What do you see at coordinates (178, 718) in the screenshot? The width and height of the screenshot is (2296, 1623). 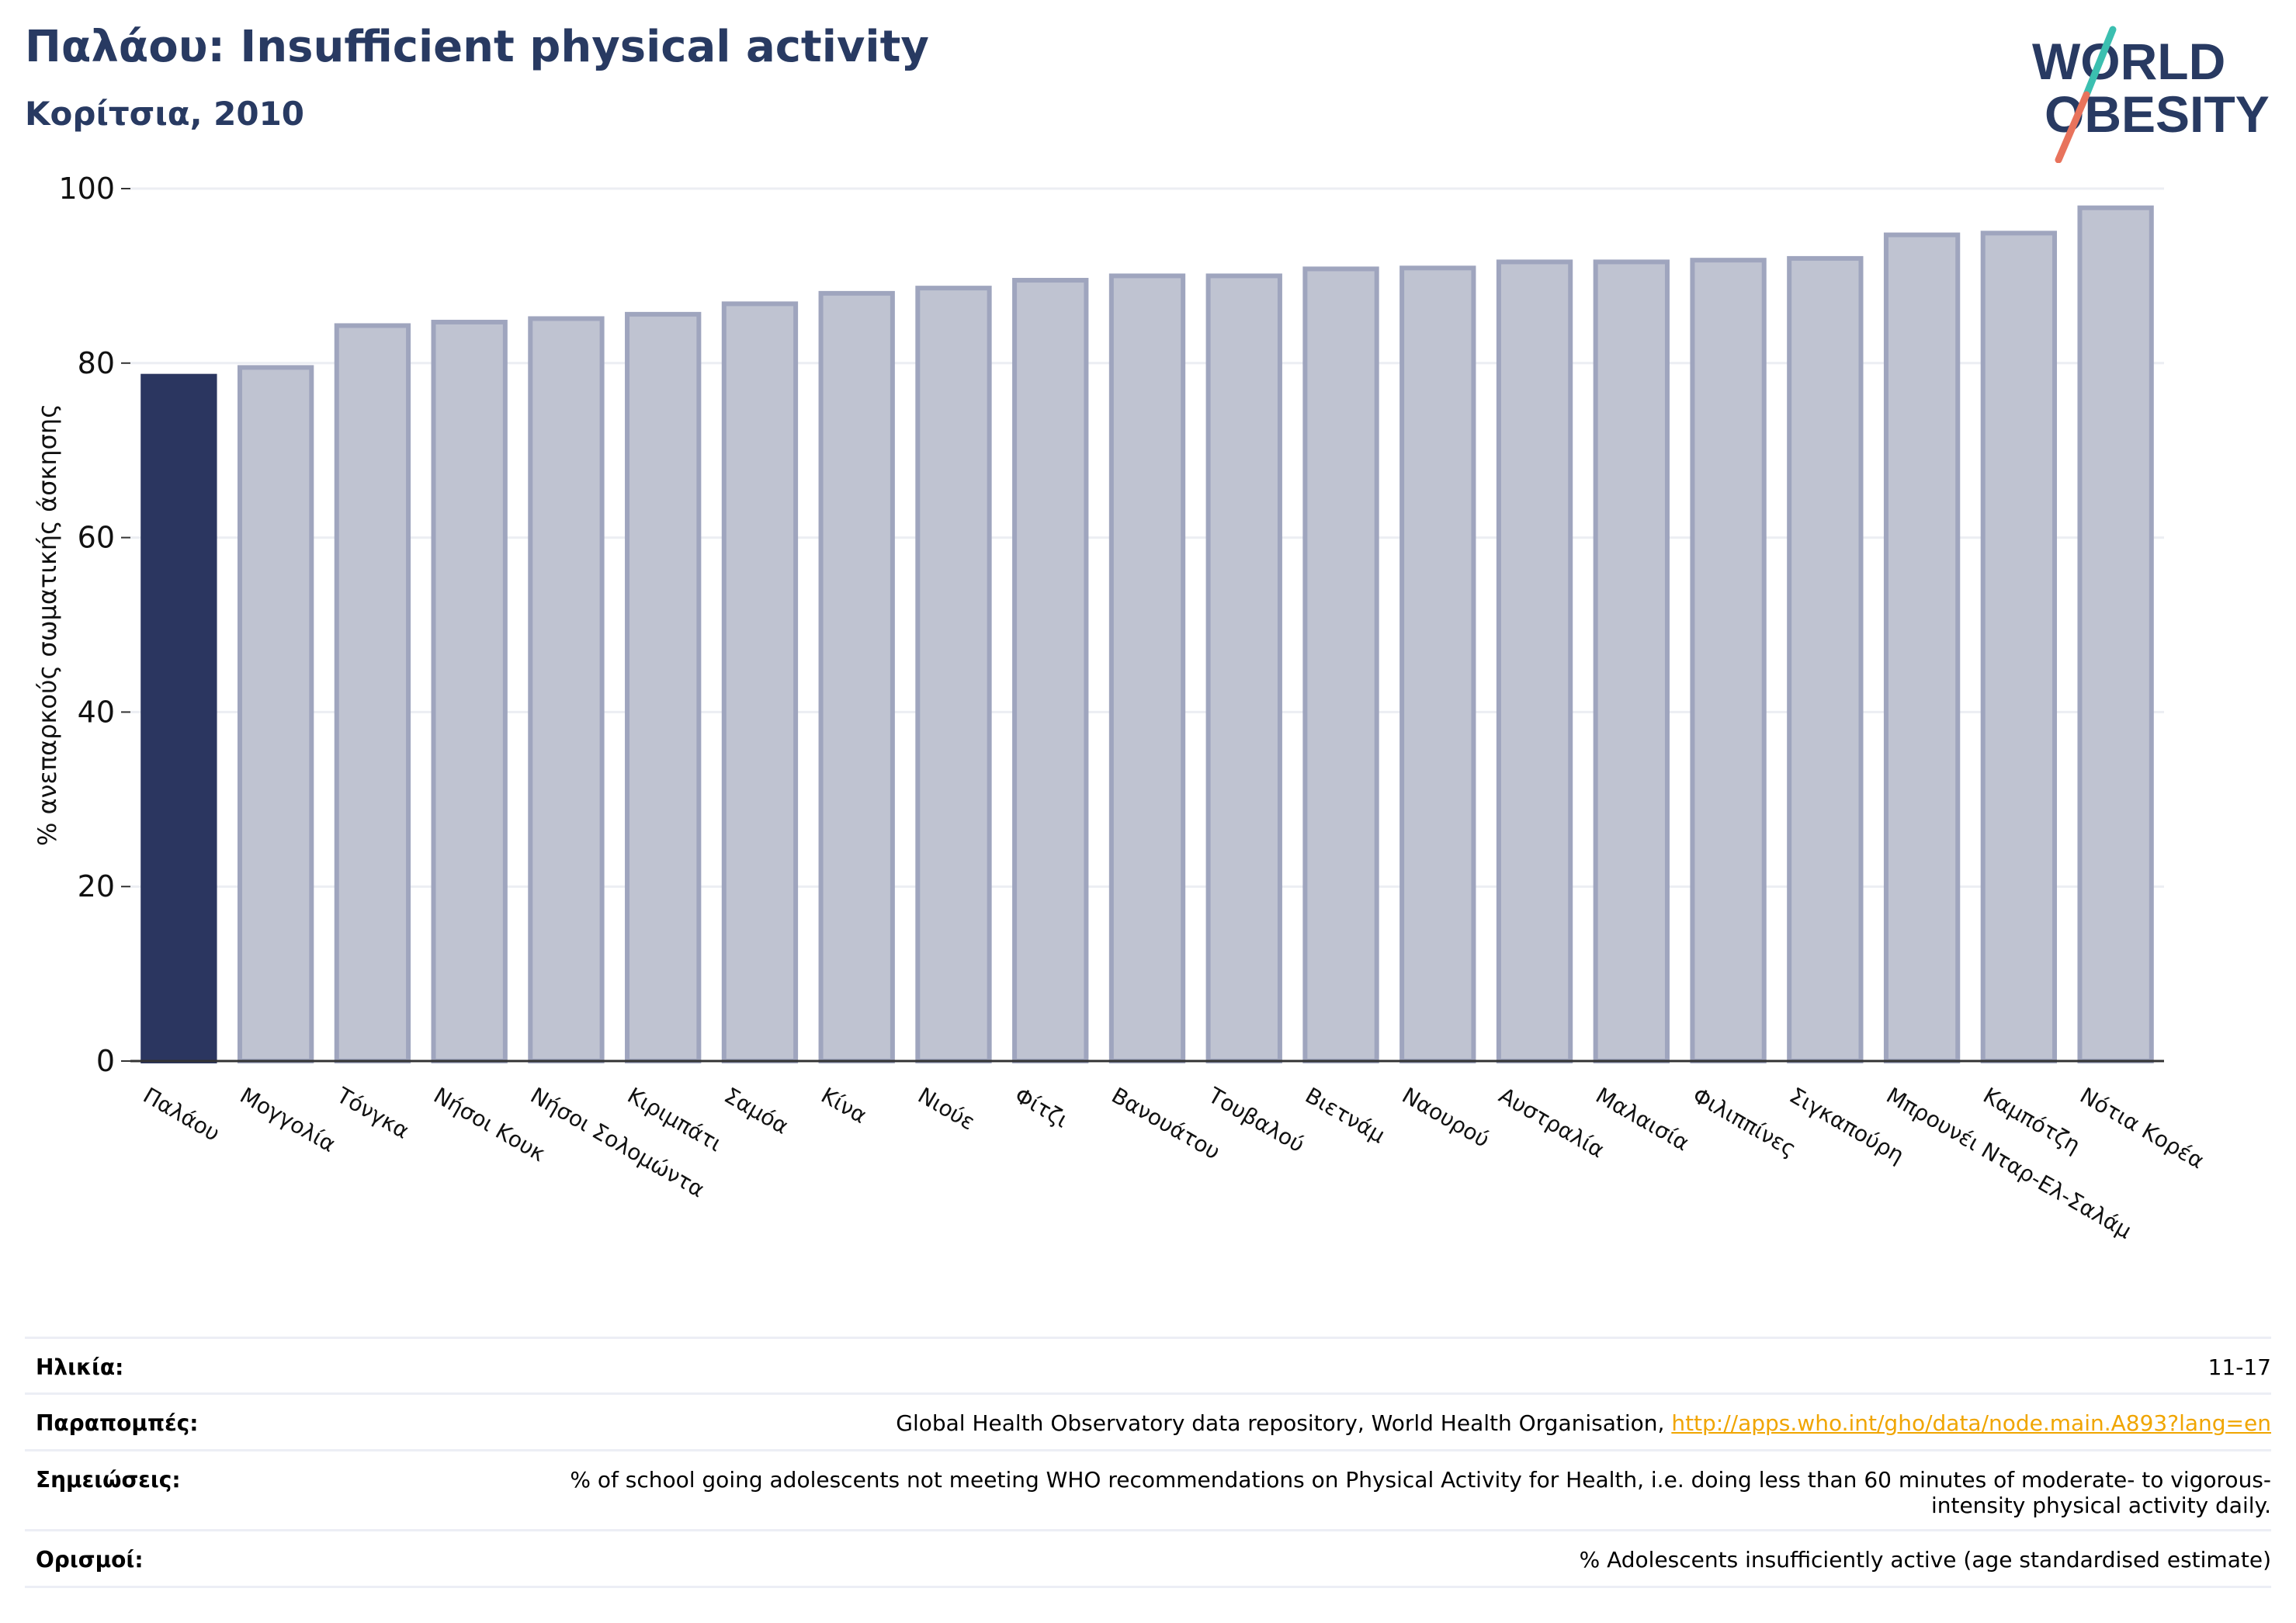 I see `bar-highlight` at bounding box center [178, 718].